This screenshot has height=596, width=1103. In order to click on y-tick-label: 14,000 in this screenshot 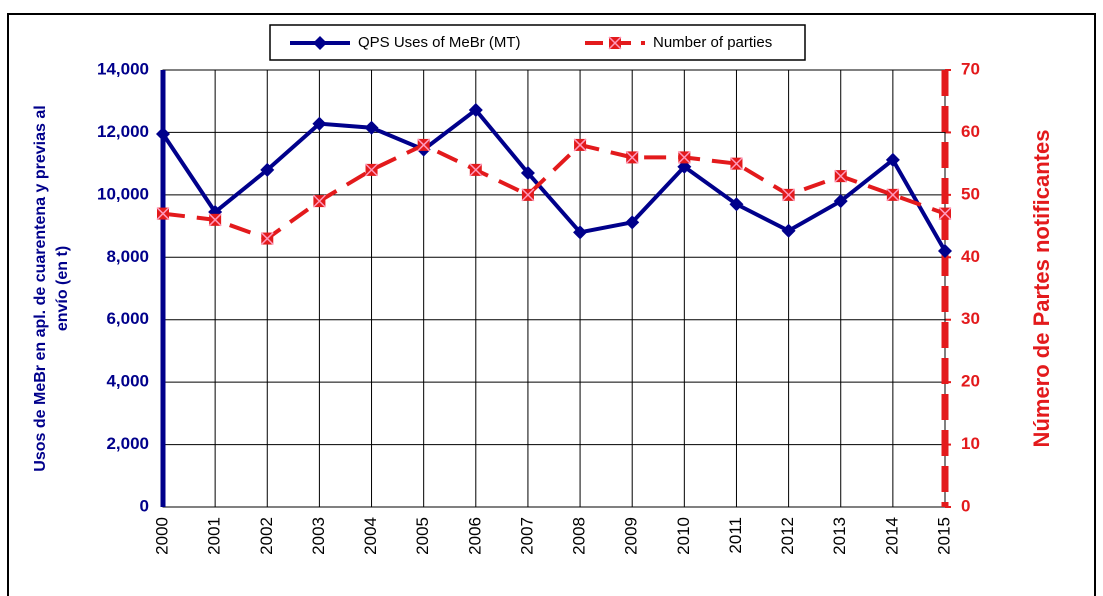, I will do `click(123, 68)`.